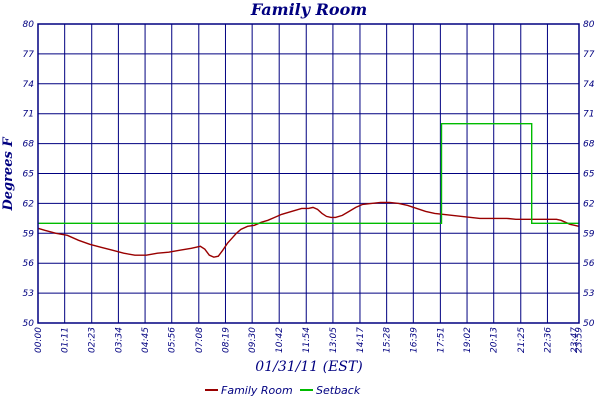 The height and width of the screenshot is (400, 600). Describe the element at coordinates (39, 340) in the screenshot. I see `x-tick-label: 00:00` at that location.